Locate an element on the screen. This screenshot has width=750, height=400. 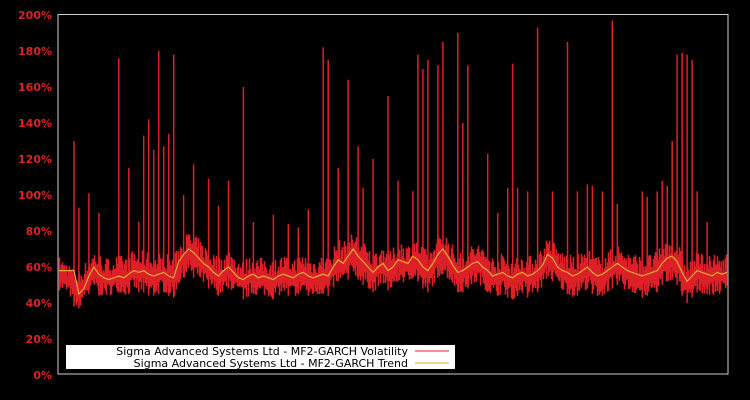
legend-box is located at coordinates (260, 357).